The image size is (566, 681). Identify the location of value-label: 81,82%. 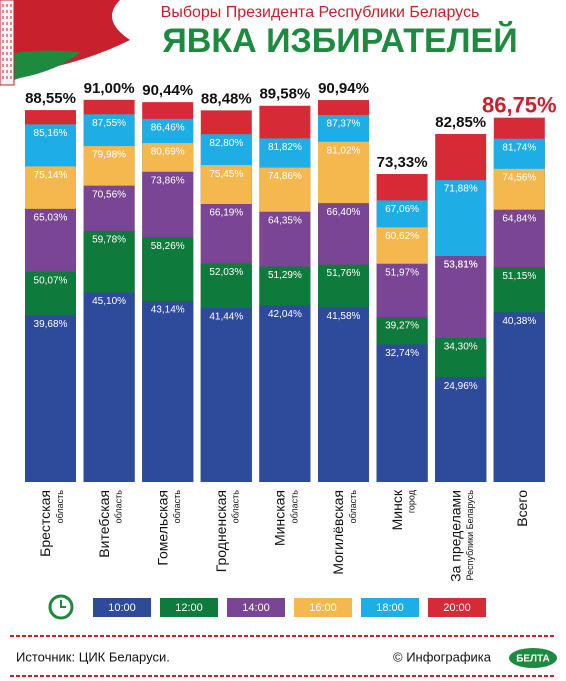
(285, 147).